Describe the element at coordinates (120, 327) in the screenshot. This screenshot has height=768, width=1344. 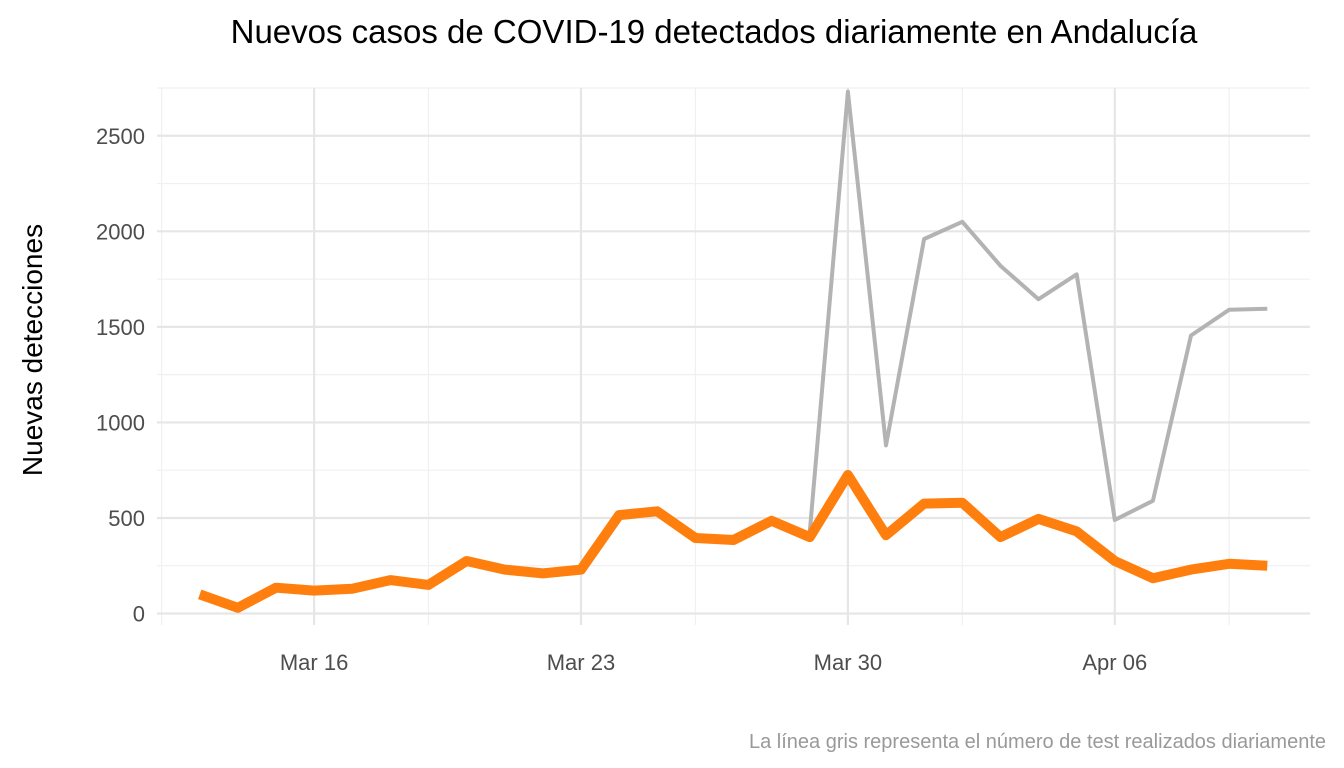
I see `y-tick-label: 1500` at that location.